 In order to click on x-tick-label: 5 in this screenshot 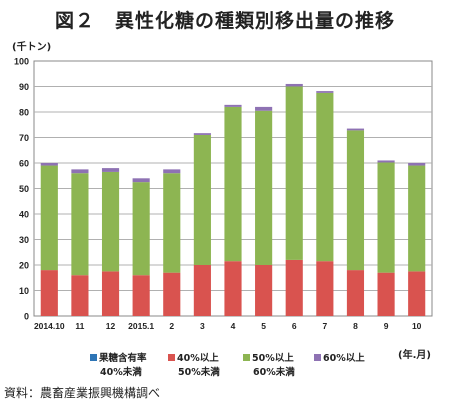, I will do `click(263, 326)`.